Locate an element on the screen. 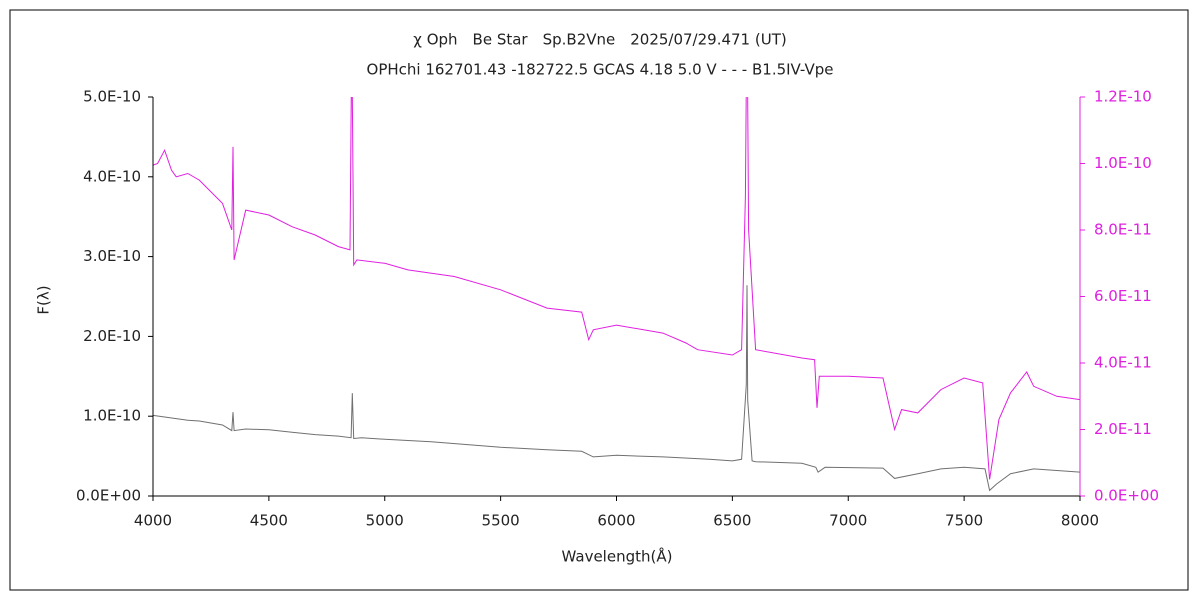 The image size is (1200, 600). y-tick-label: 2.0E-10 is located at coordinates (112, 336).